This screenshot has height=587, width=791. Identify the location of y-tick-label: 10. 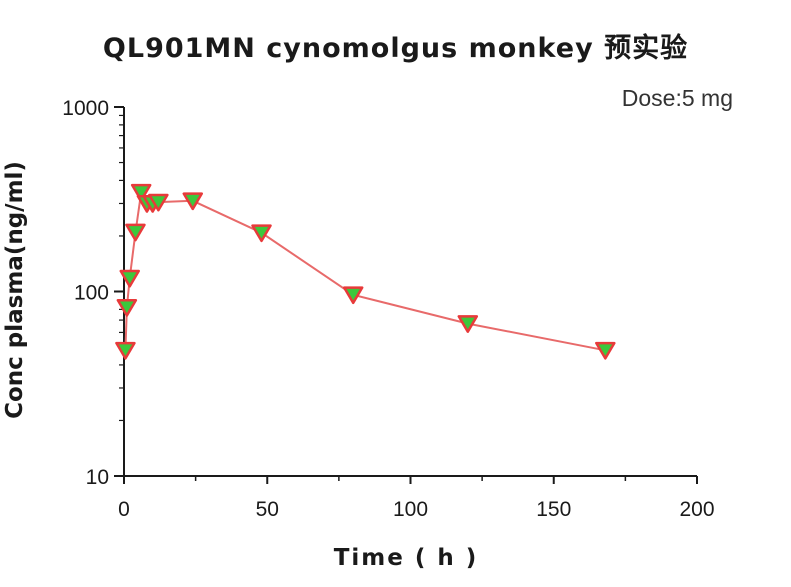
(97, 477).